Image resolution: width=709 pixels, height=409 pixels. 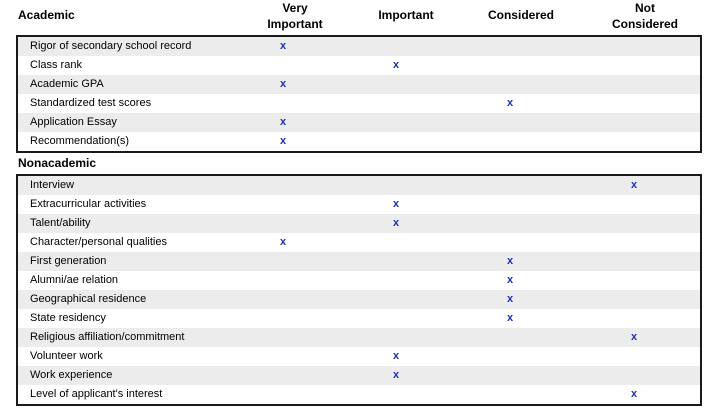 What do you see at coordinates (68, 261) in the screenshot?
I see `row-label: First generation` at bounding box center [68, 261].